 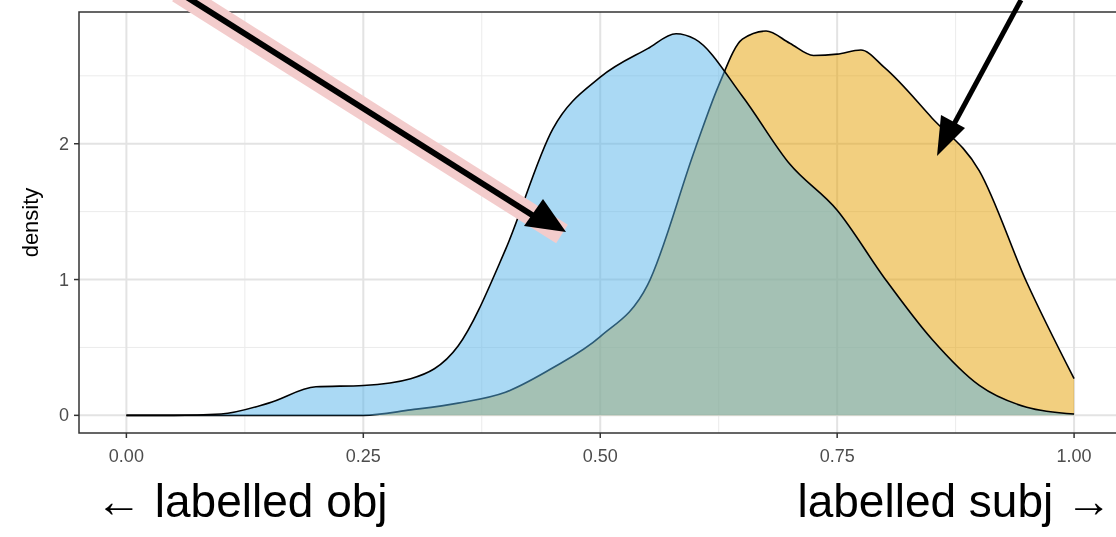 I want to click on text: labelled subj →, so click(x=954, y=501).